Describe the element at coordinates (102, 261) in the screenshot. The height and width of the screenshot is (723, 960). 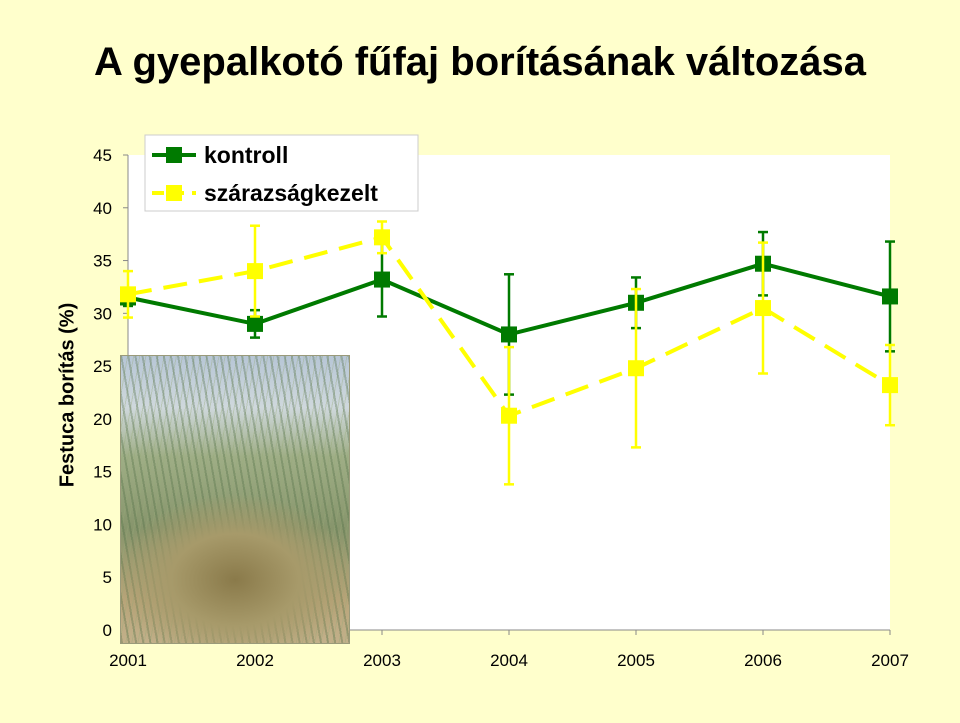
I see `y-tick-label: 35` at that location.